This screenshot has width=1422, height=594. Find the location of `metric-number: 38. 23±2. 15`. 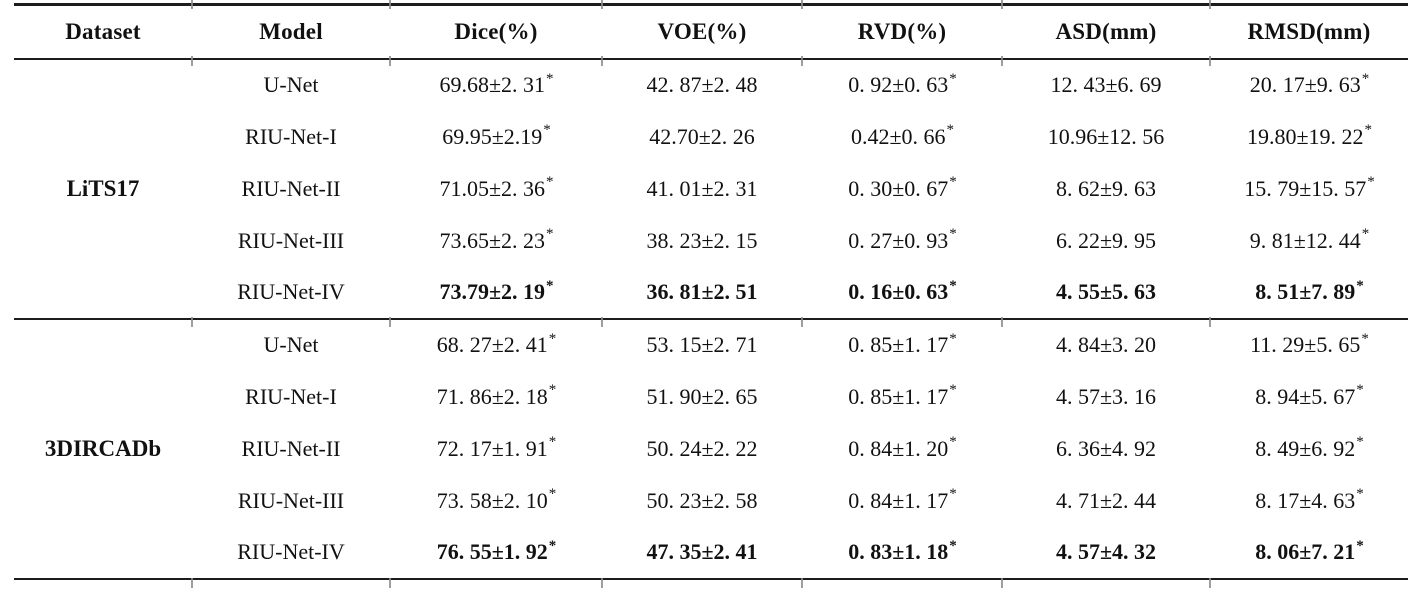

metric-number: 38. 23±2. 15 is located at coordinates (702, 240).